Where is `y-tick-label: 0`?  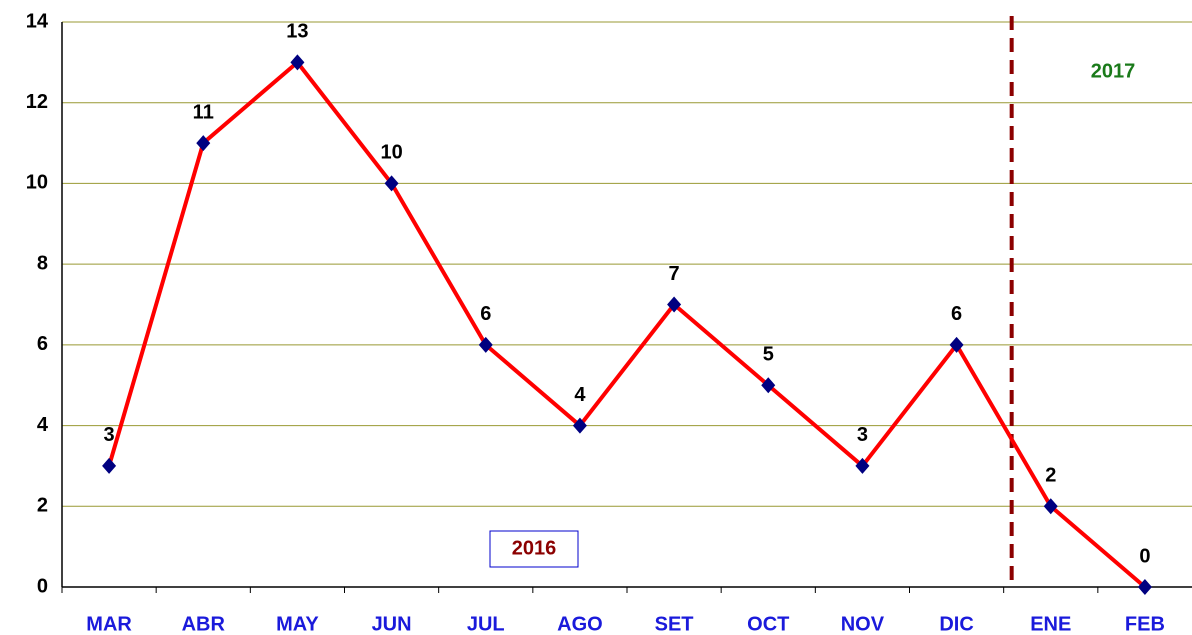
y-tick-label: 0 is located at coordinates (42, 586).